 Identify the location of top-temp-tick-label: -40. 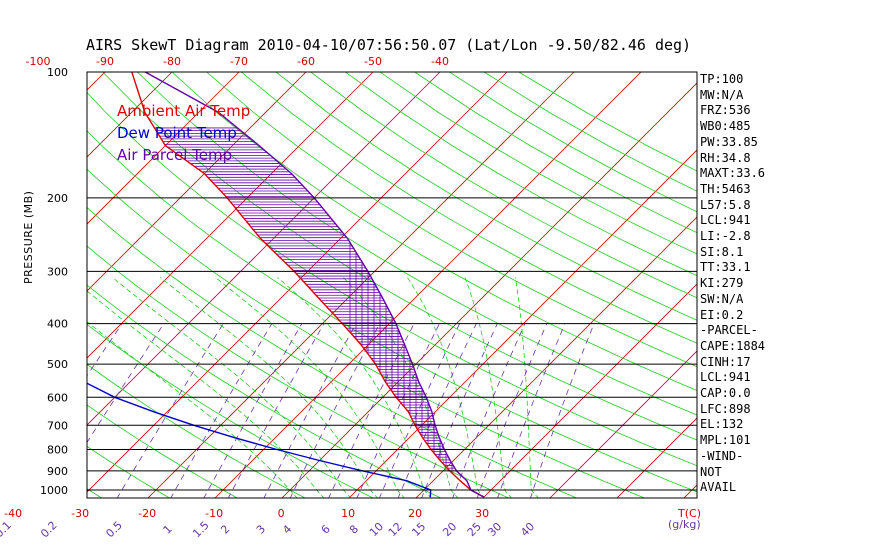
(440, 61).